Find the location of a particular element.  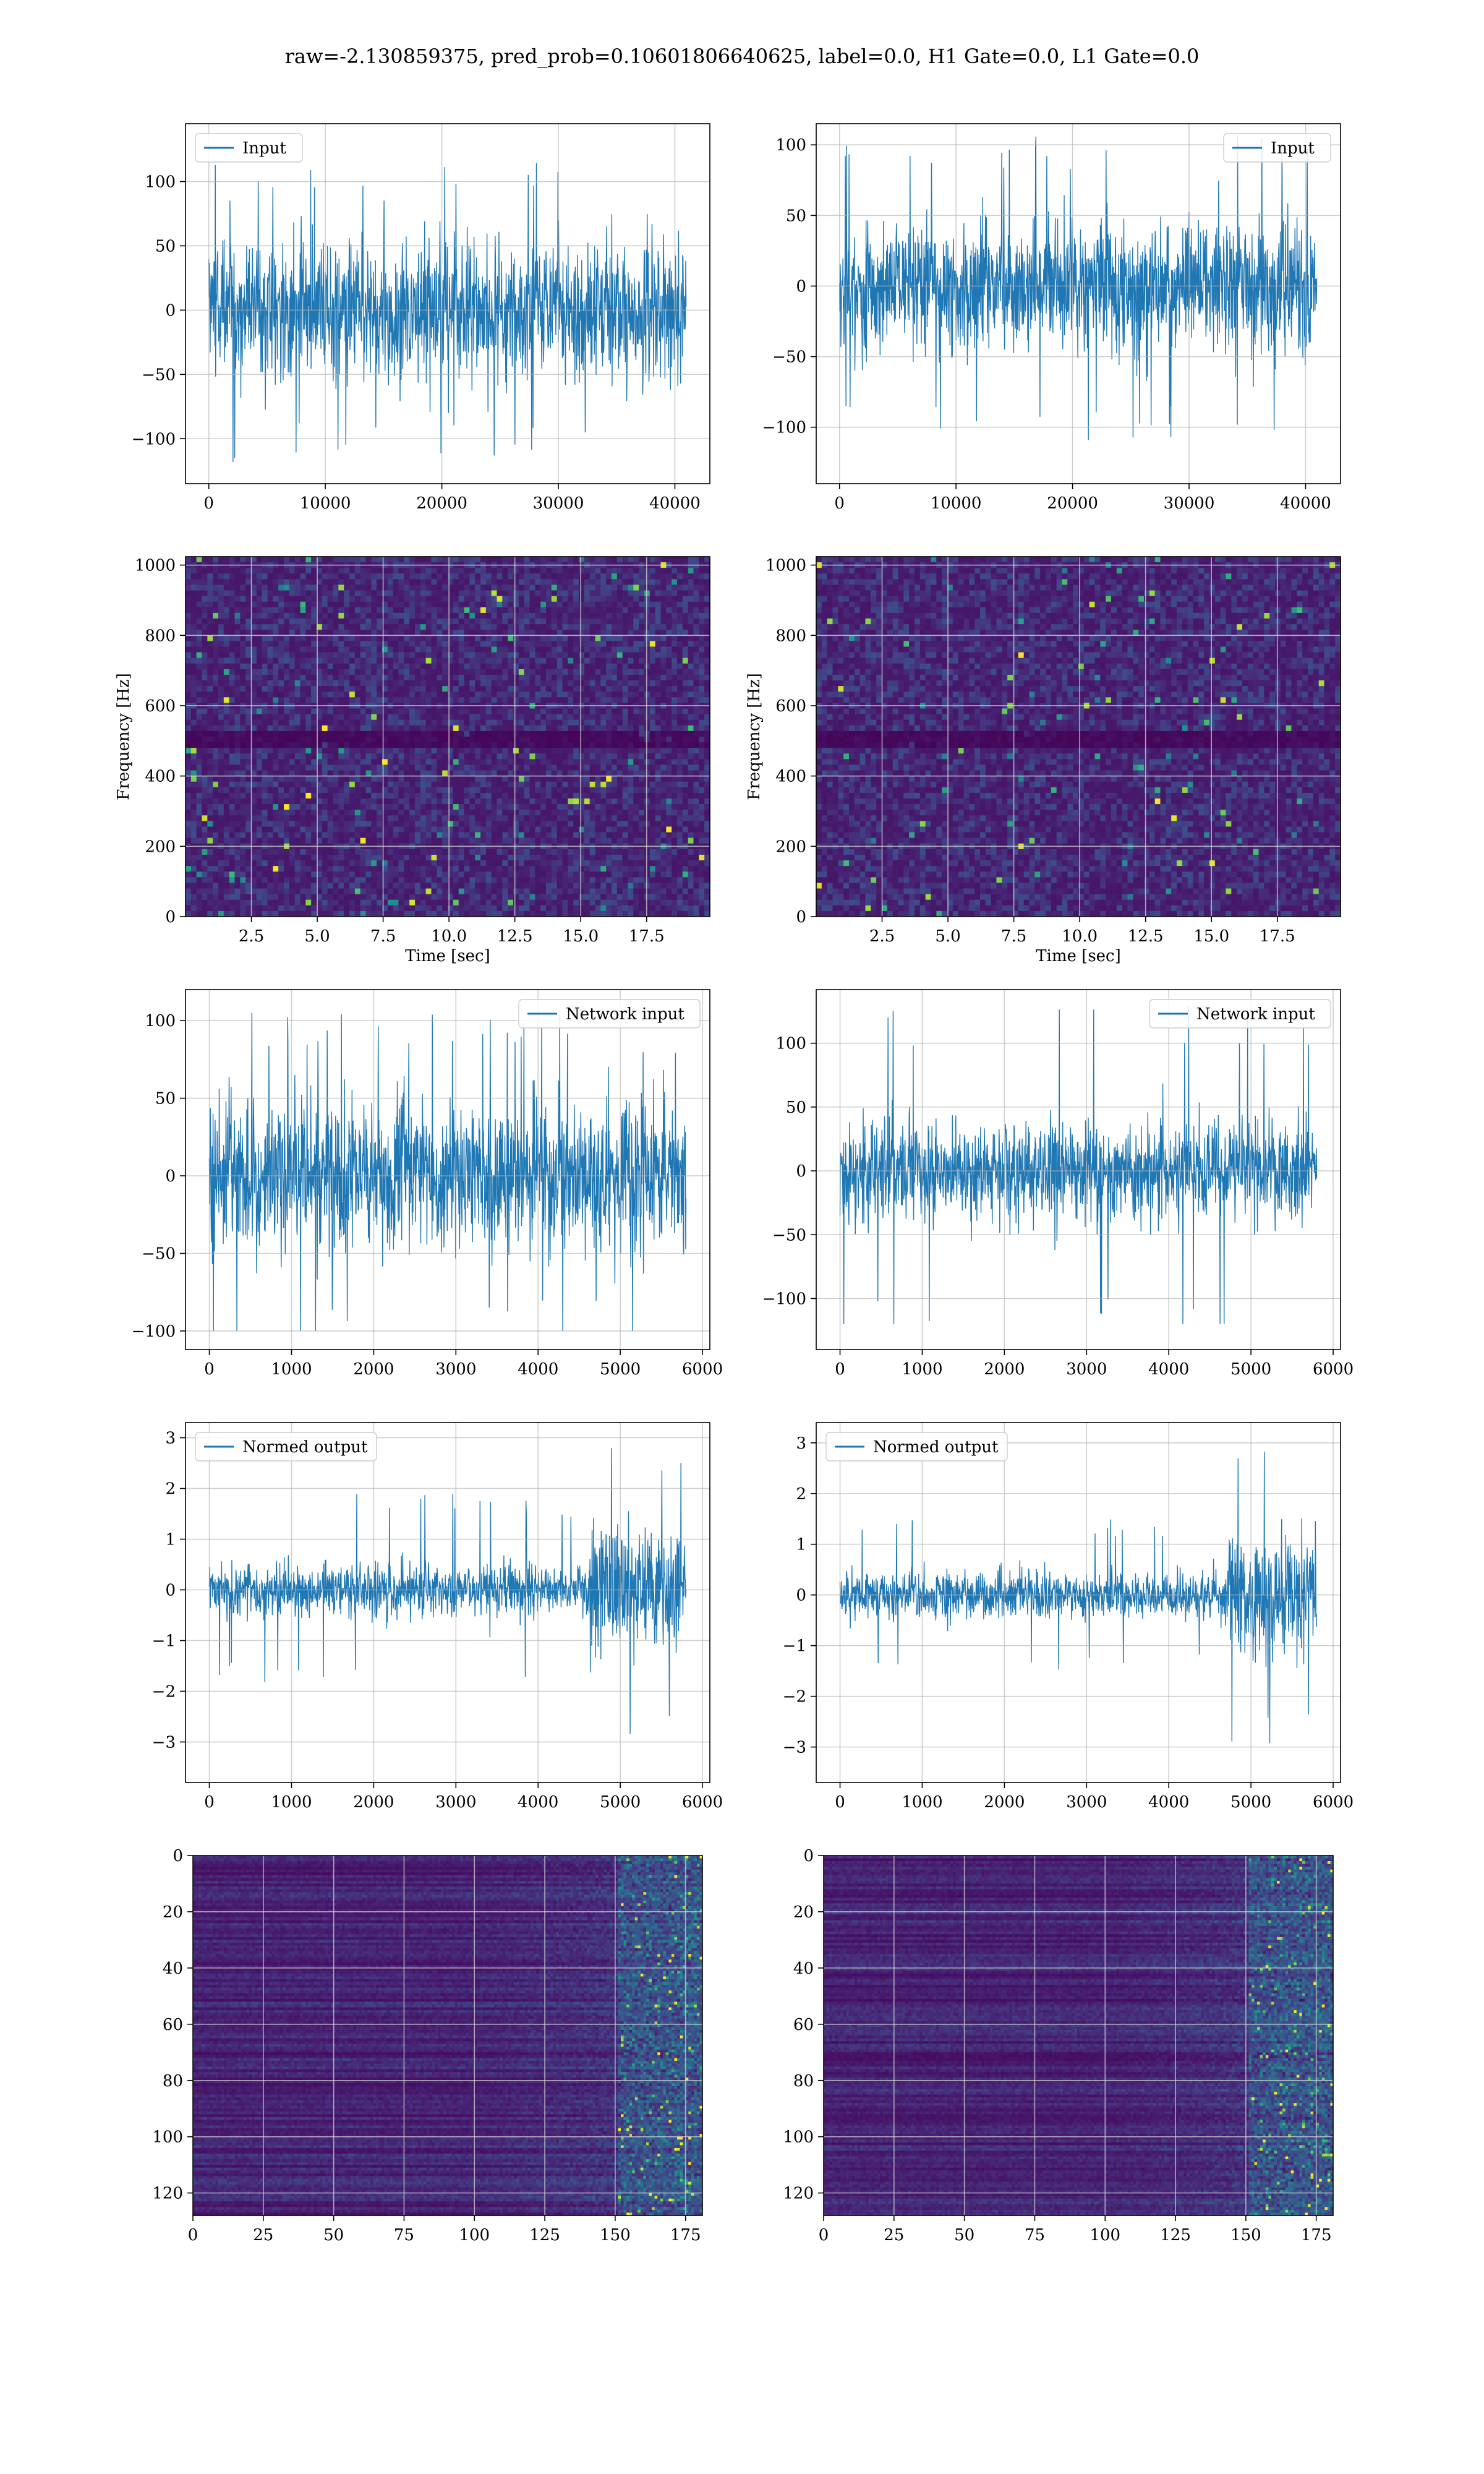

subplot-r4c0: 0 25 50 75 100 125 150 175 0 20 40 60 80 100 120 is located at coordinates (427, 2046).